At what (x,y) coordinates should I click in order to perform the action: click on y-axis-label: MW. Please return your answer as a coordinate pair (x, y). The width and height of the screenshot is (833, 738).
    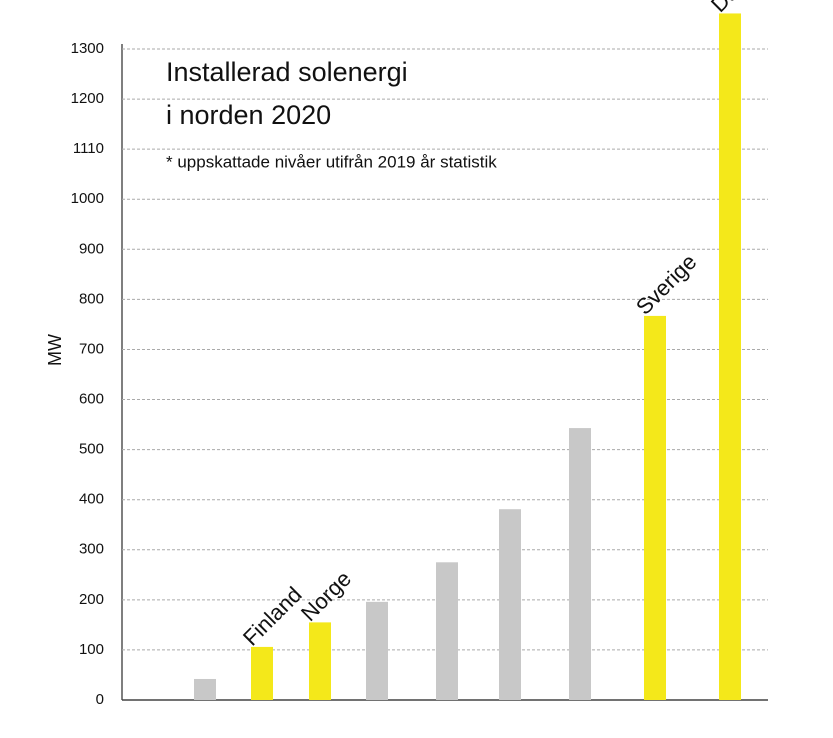
    Looking at the image, I should click on (55, 350).